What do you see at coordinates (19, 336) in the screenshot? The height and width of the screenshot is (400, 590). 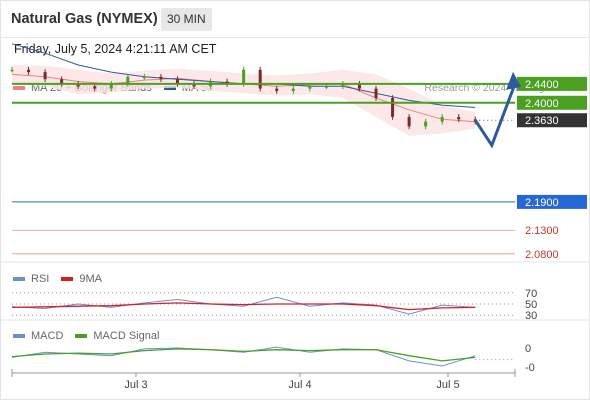 I see `macd-swatch-icon` at bounding box center [19, 336].